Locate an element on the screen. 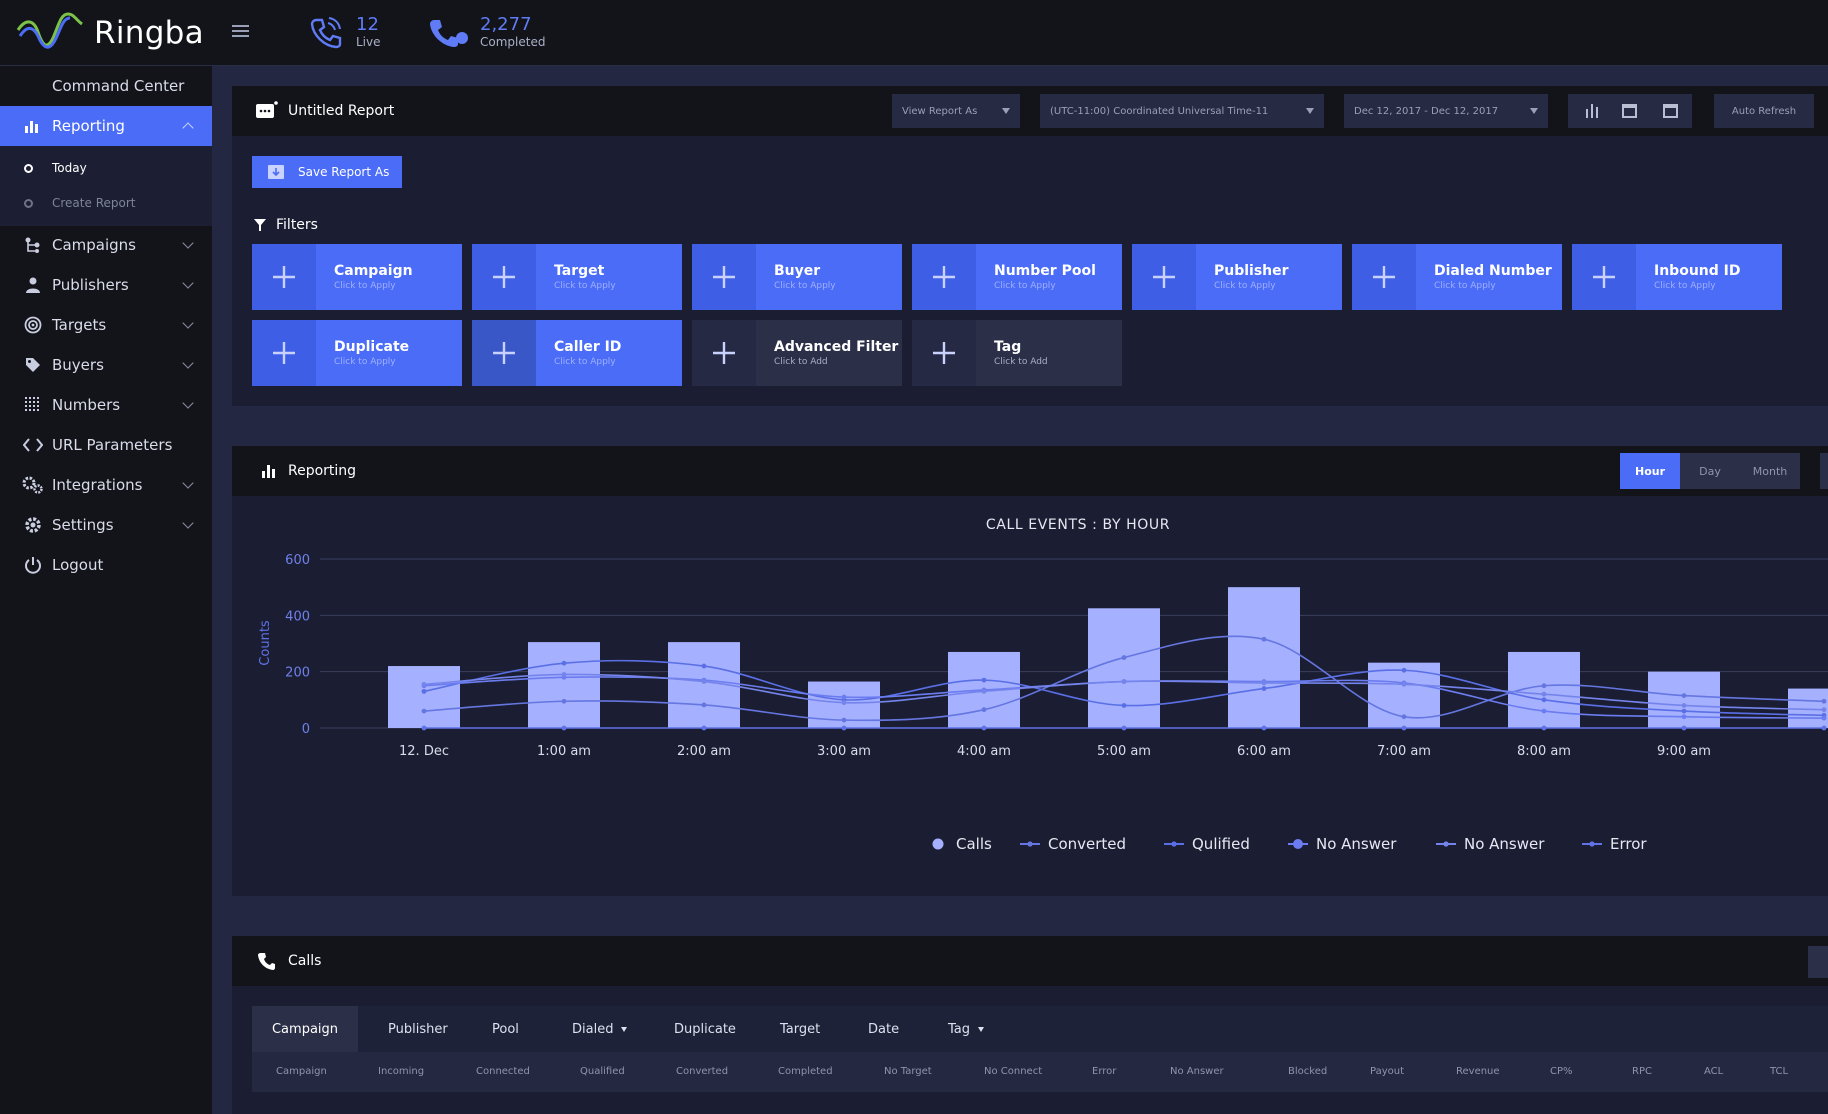 The height and width of the screenshot is (1114, 1828). column-header: No Answer is located at coordinates (1197, 1071).